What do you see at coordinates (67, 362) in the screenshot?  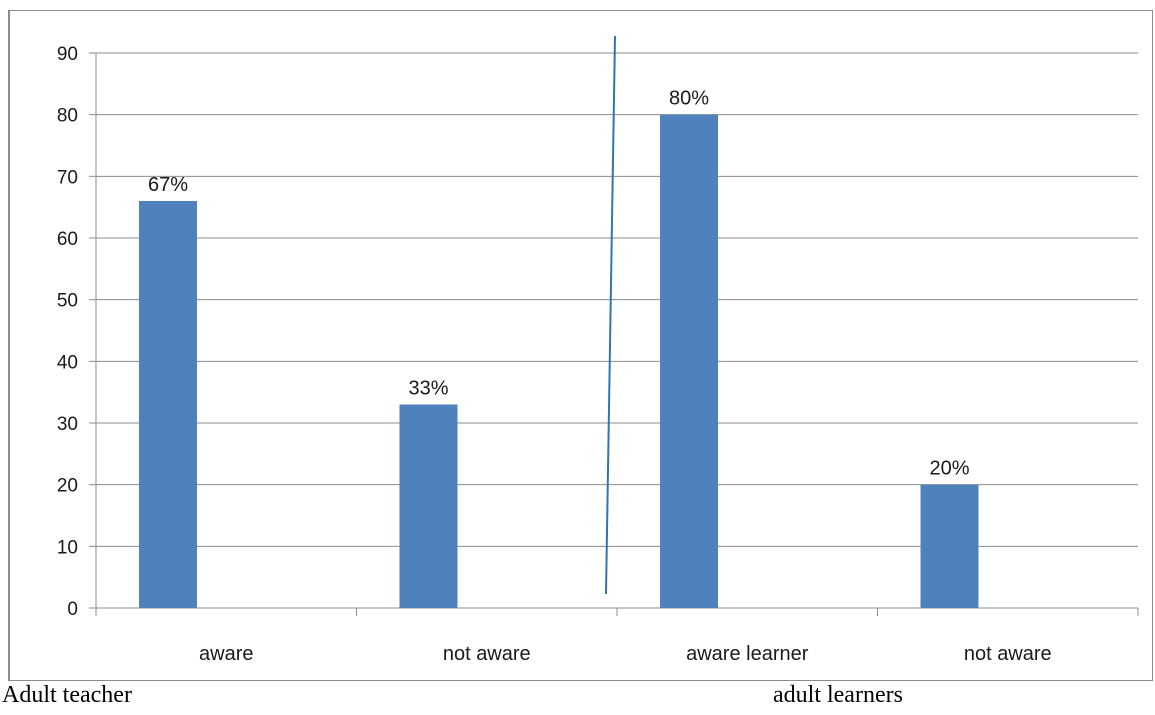 I see `y-tick-label: 40` at bounding box center [67, 362].